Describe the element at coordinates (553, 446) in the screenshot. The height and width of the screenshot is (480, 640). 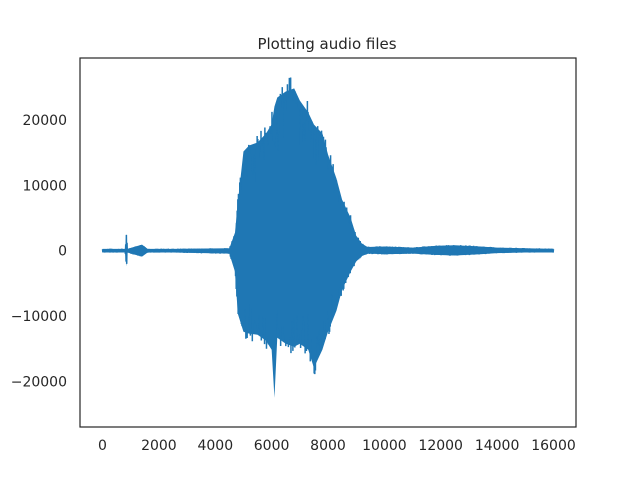
I see `x-tick-label: 16000` at that location.